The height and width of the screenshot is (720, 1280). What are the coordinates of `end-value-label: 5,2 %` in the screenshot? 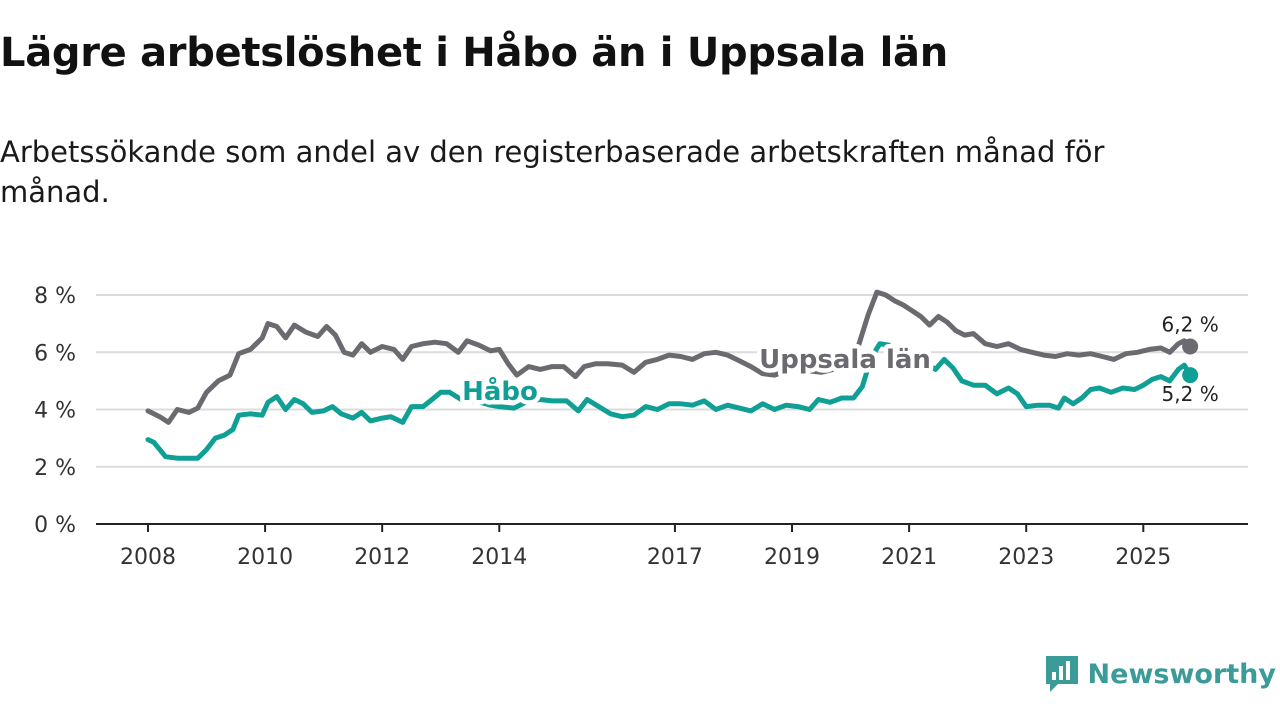 It's located at (1190, 394).